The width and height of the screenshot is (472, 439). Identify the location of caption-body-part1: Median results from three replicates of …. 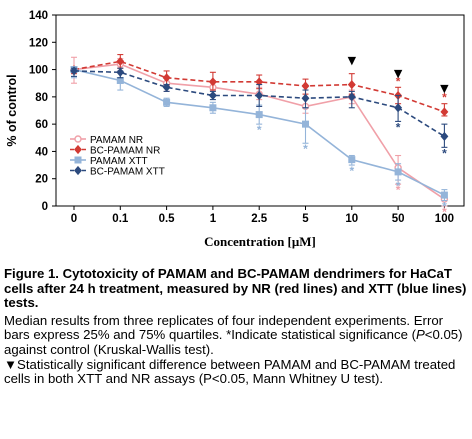
(224, 327).